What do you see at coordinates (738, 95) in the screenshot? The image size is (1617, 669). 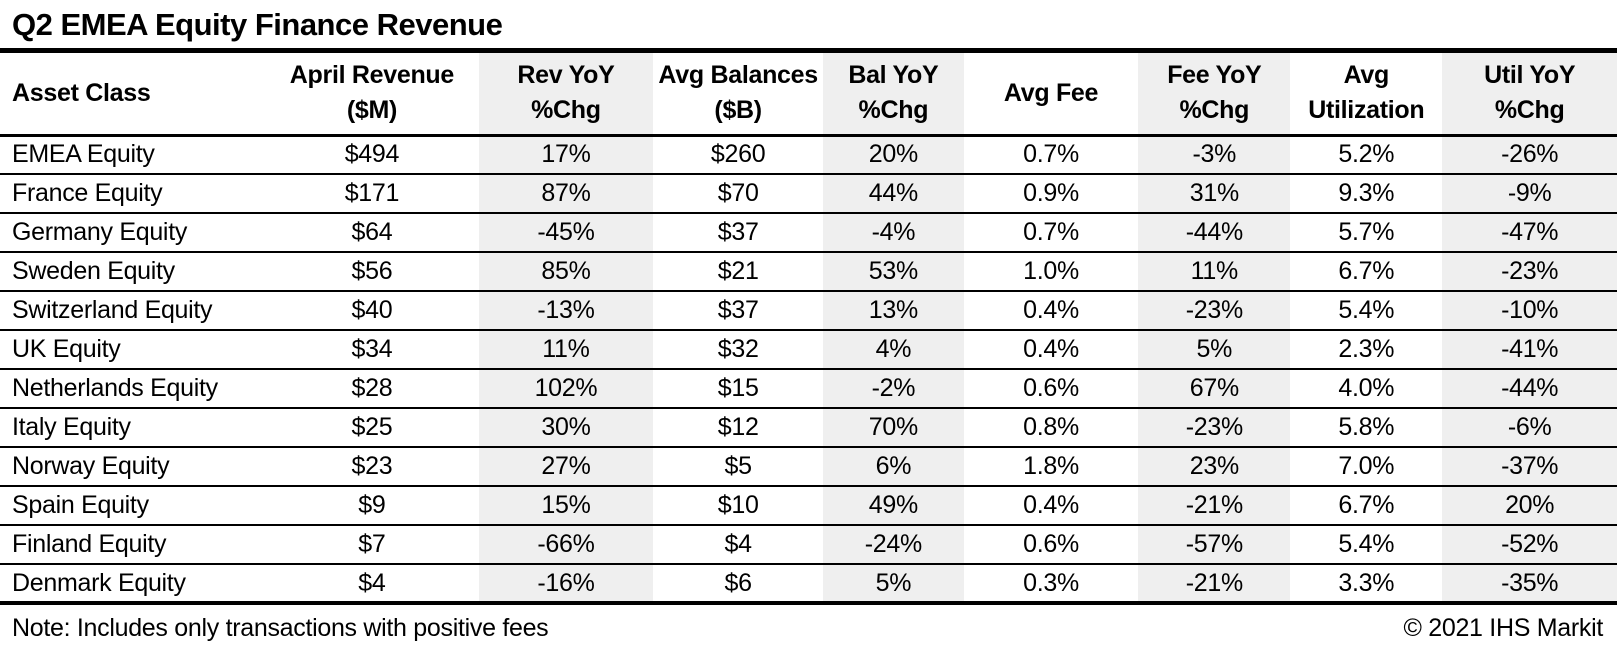 I see `header-avg-balances: Avg Balances ($B)` at bounding box center [738, 95].